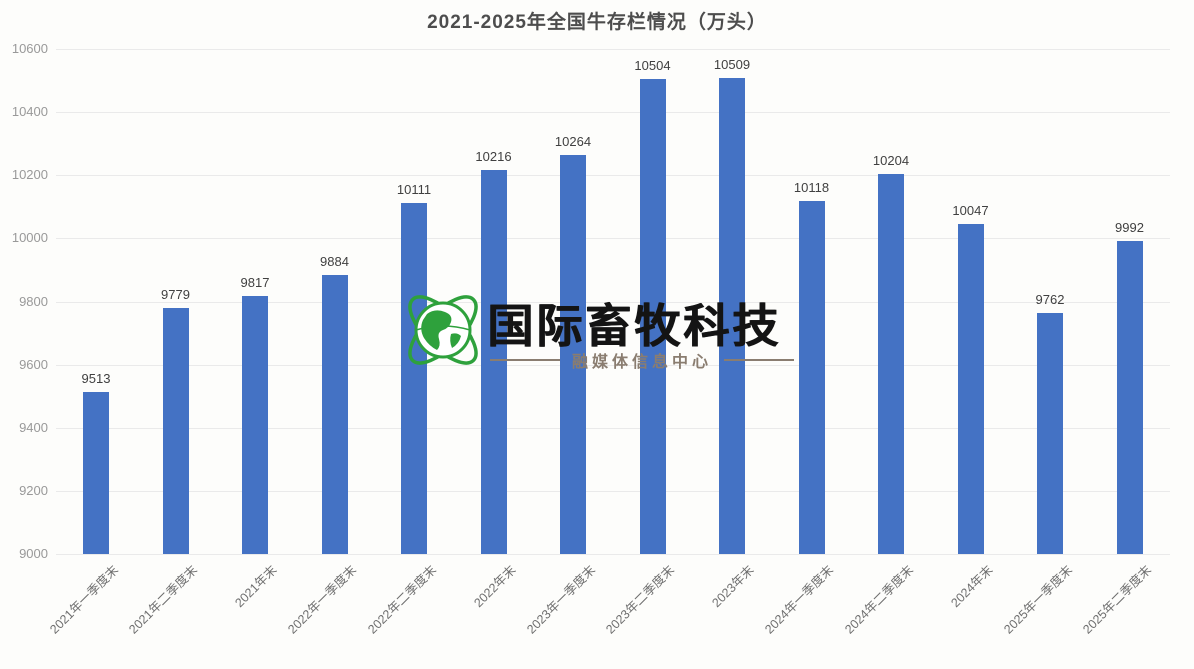 The height and width of the screenshot is (669, 1194). I want to click on y-tick-label: 10200, so click(29, 175).